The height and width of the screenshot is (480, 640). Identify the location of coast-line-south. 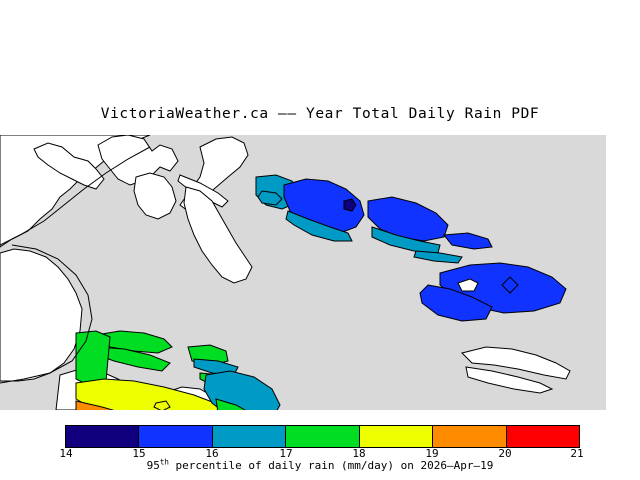
(46, 314).